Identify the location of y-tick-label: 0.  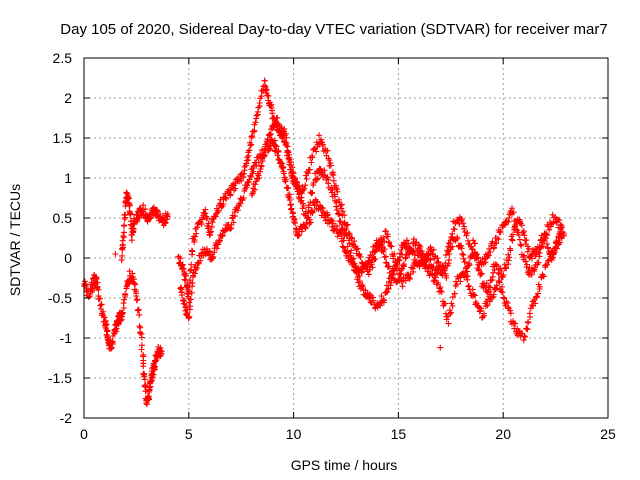
(68, 258).